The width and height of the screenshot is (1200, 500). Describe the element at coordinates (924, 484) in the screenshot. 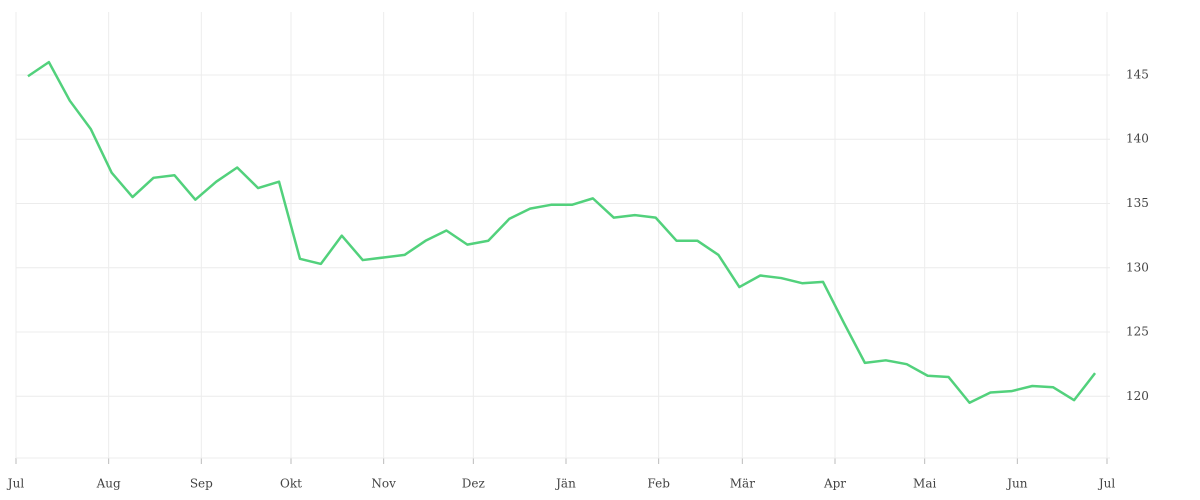

I see `x-tick-label: Mai` at that location.